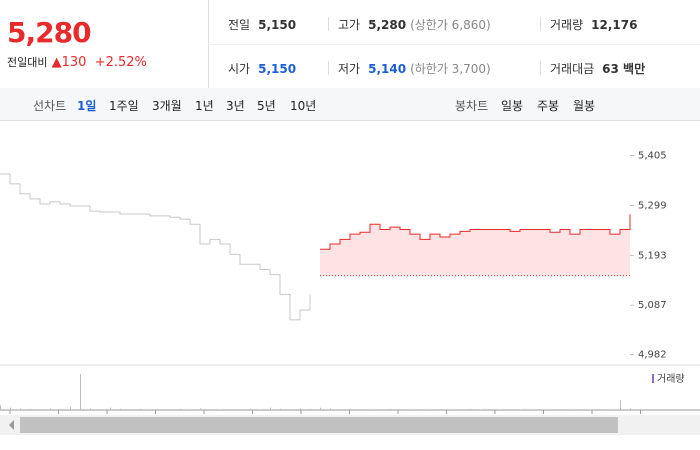  Describe the element at coordinates (572, 69) in the screenshot. I see `summary-label: 거래대금` at that location.